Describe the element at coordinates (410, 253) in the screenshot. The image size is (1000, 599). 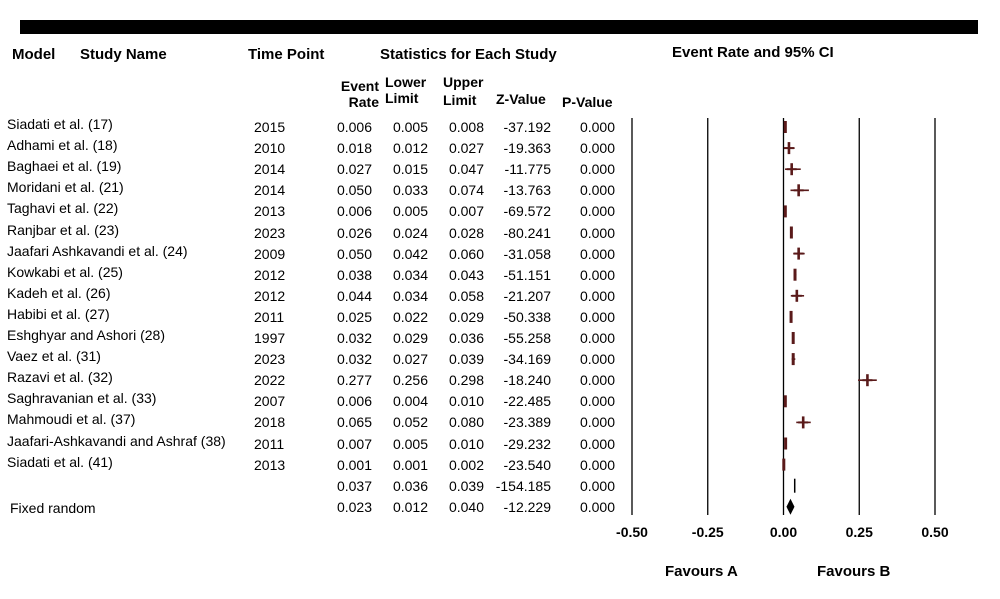
I see `lower-limit: 0.042` at that location.